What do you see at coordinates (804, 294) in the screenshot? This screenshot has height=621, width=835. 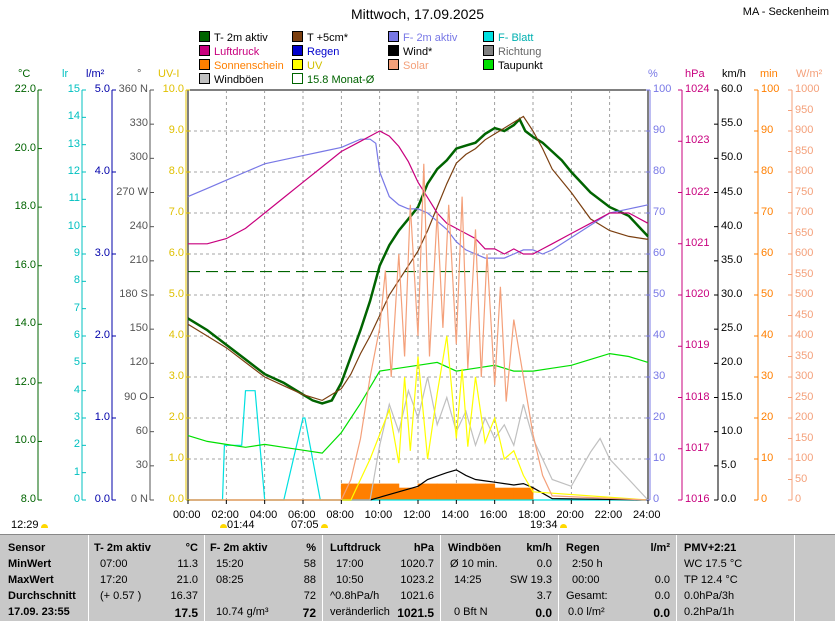 I see `tick-label-solar: 500` at bounding box center [804, 294].